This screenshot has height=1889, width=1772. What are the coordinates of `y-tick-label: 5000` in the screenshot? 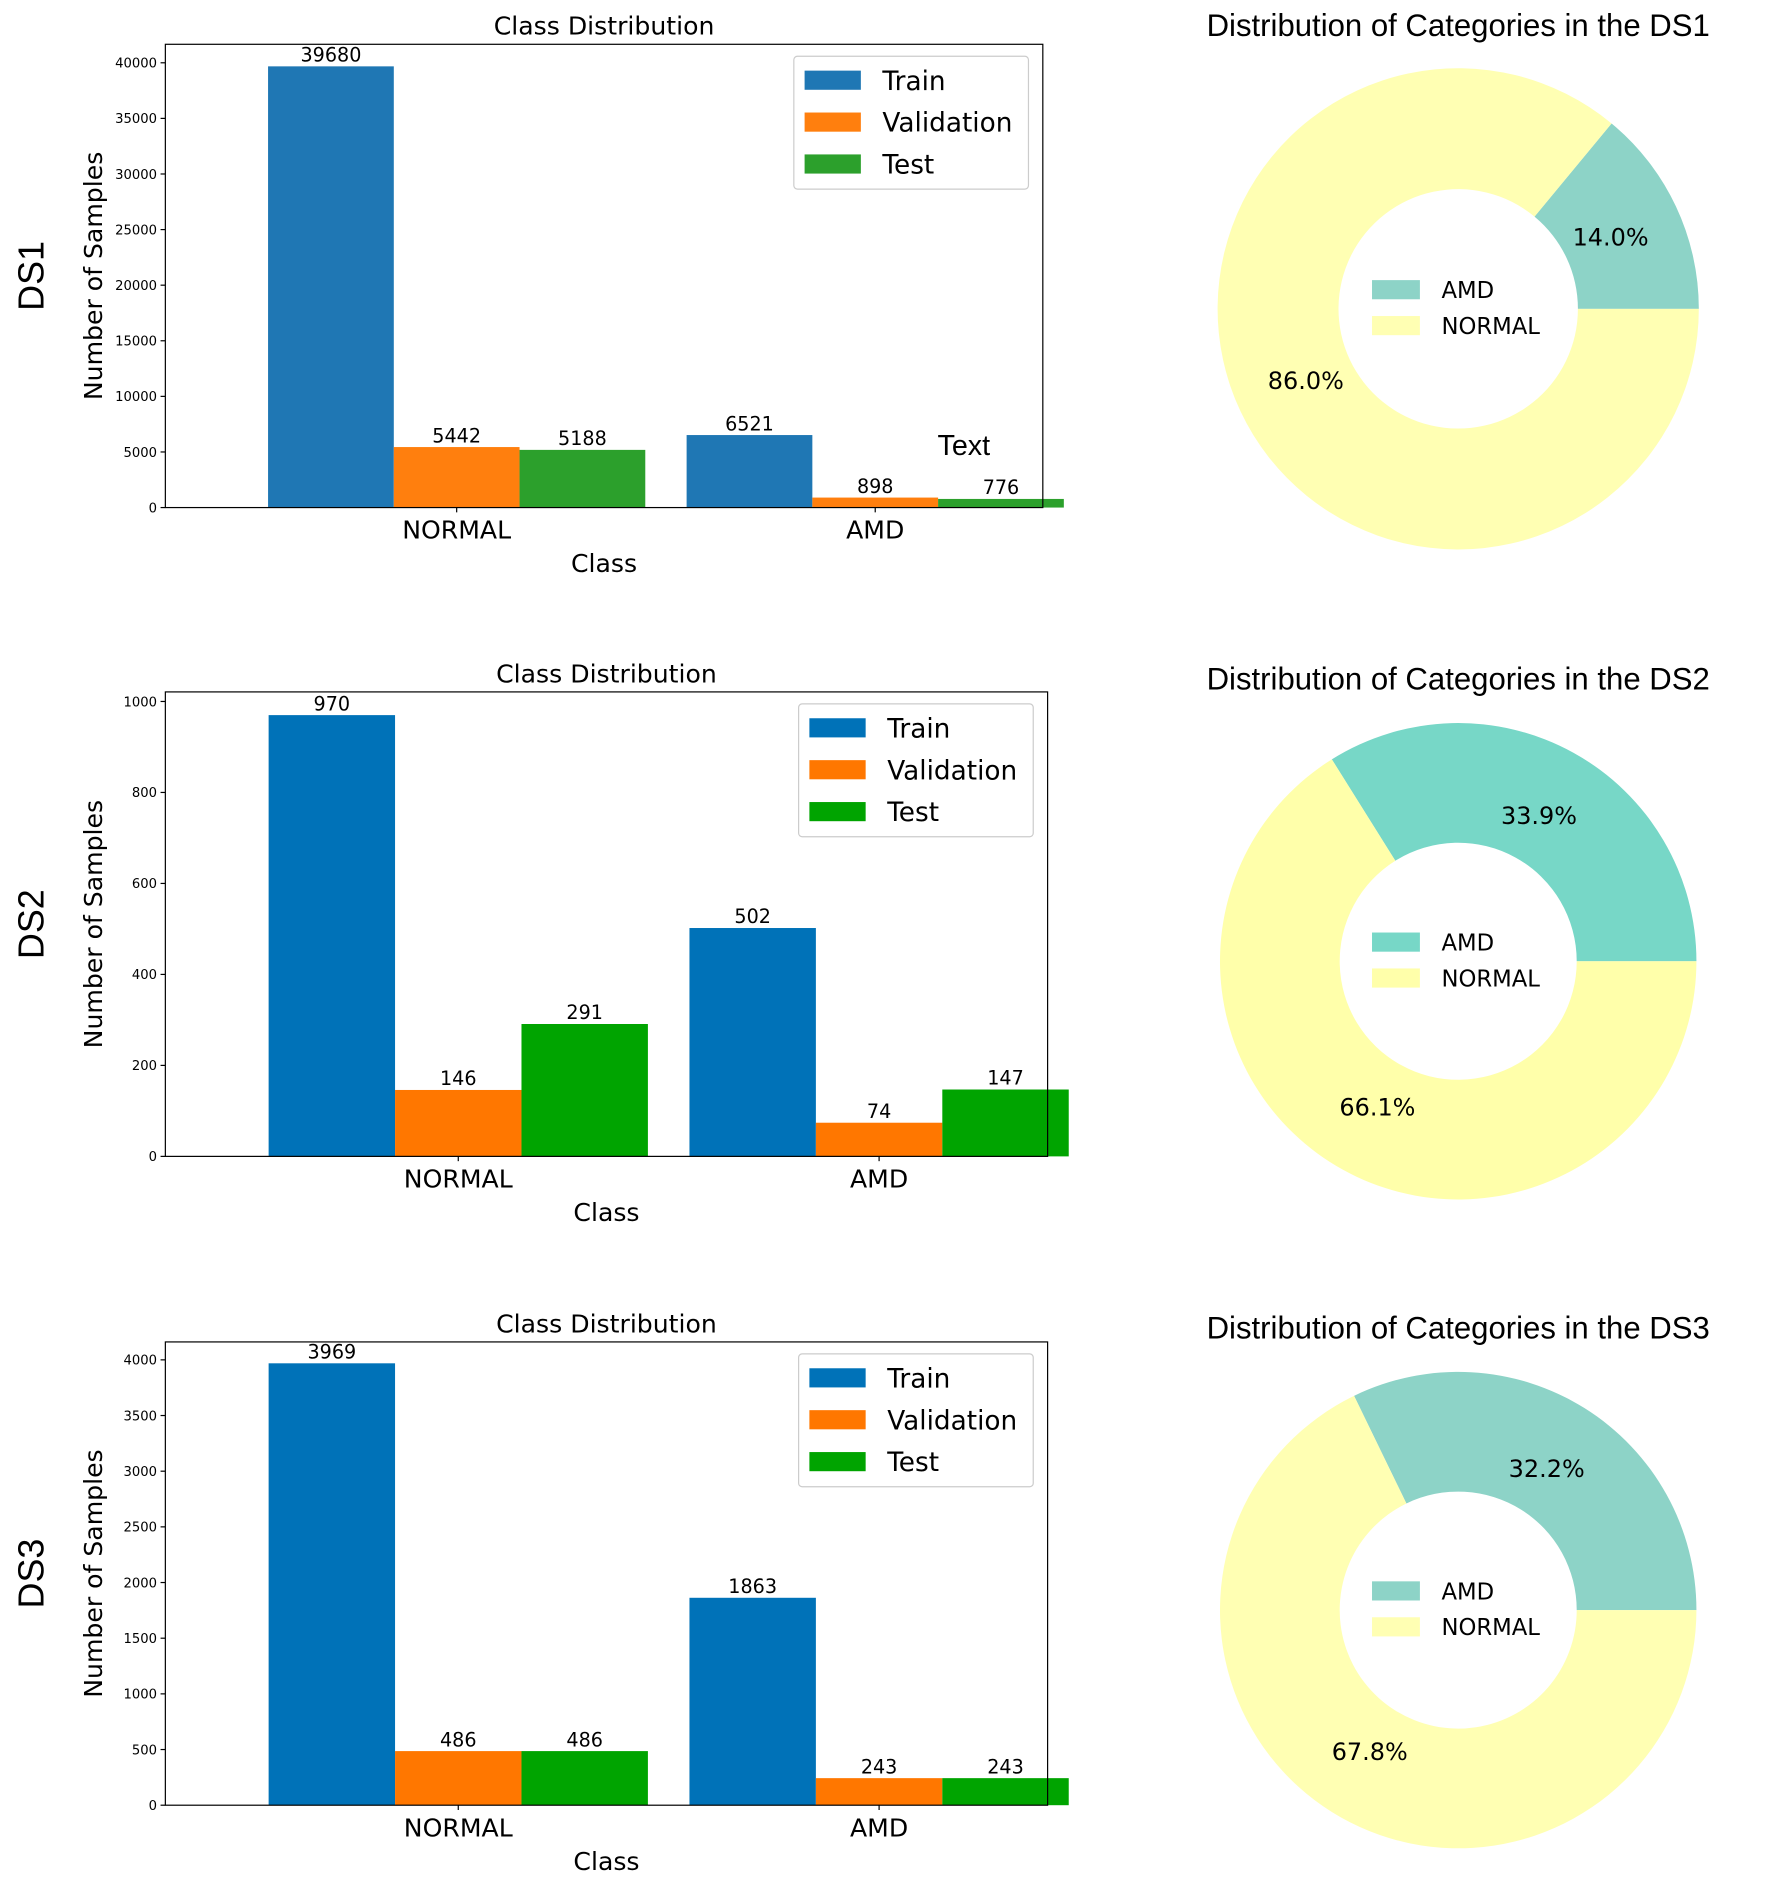 It's located at (139, 453).